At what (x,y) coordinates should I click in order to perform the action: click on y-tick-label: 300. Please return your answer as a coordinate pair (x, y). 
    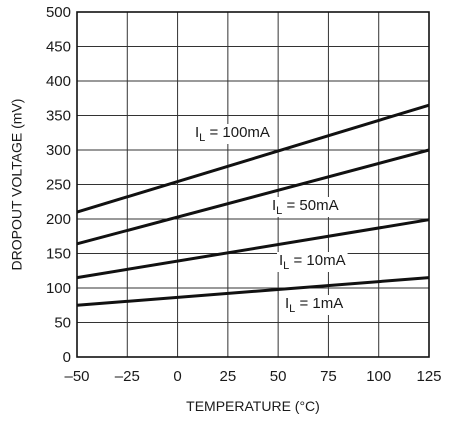
    Looking at the image, I should click on (58, 150).